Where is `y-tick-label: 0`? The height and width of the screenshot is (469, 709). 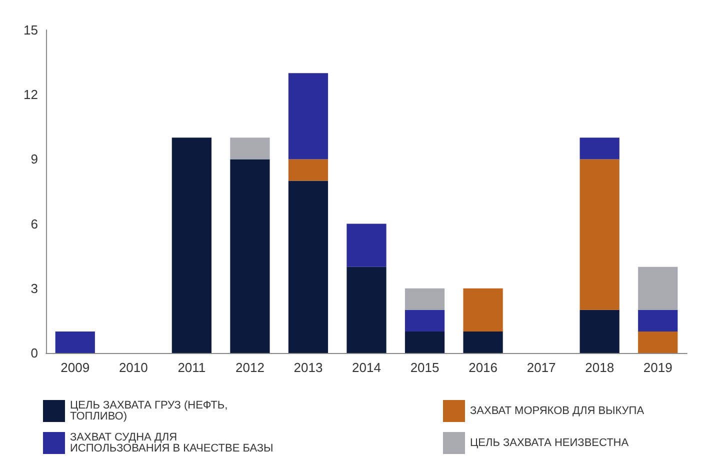
y-tick-label: 0 is located at coordinates (34, 353).